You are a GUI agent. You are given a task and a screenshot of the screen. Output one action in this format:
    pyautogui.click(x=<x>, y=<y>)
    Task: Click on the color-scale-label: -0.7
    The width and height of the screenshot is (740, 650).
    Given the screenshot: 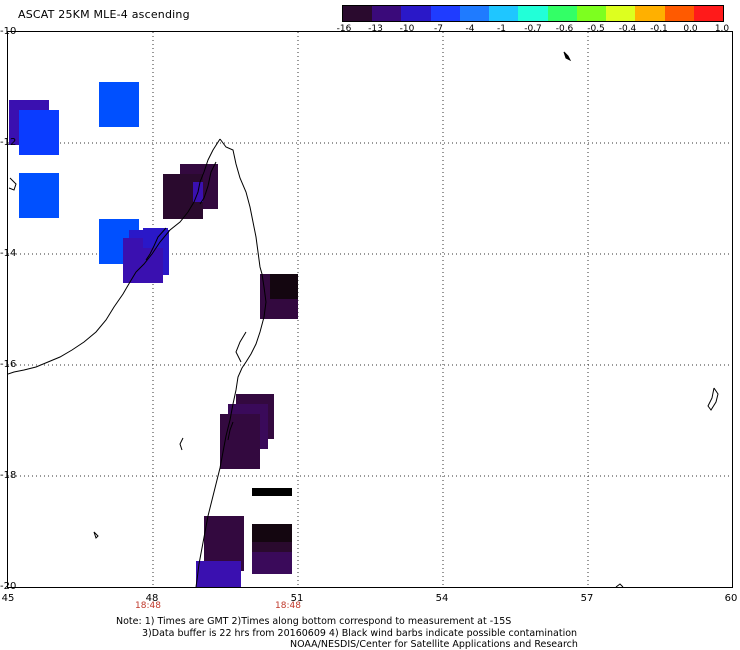 What is the action you would take?
    pyautogui.click(x=533, y=29)
    